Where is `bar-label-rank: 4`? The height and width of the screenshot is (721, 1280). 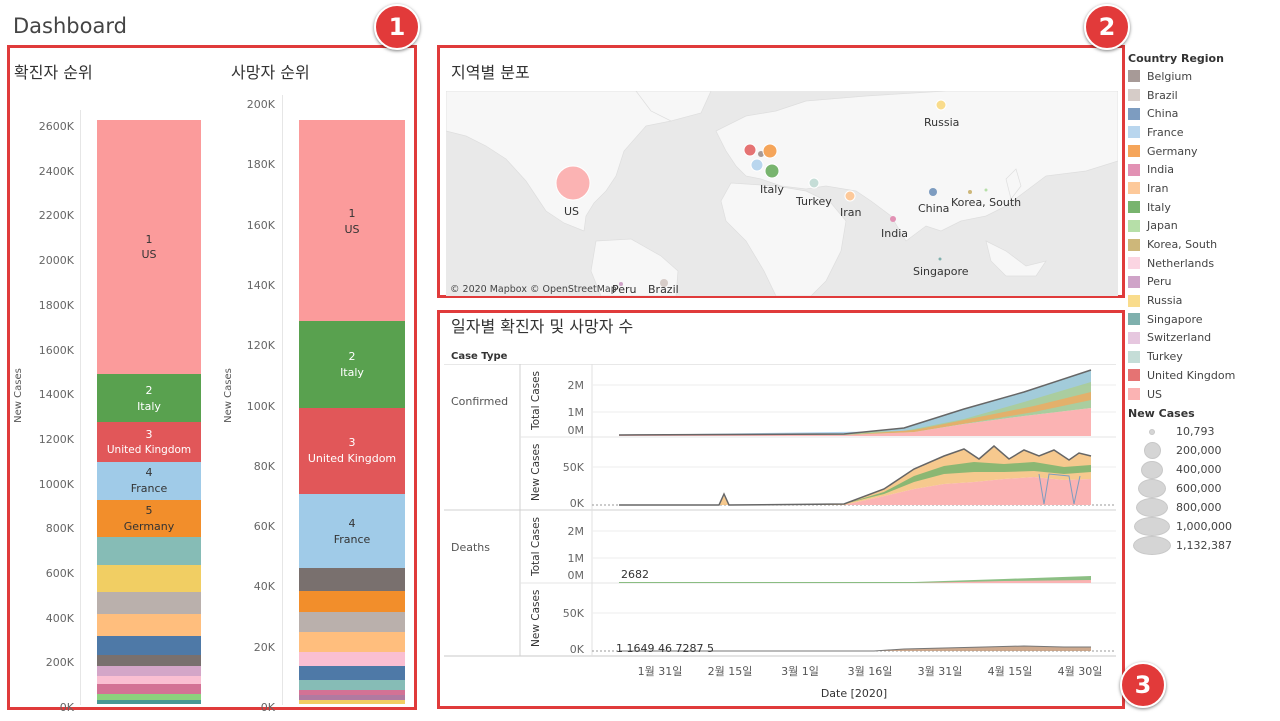
bar-label-rank: 4 is located at coordinates (352, 523).